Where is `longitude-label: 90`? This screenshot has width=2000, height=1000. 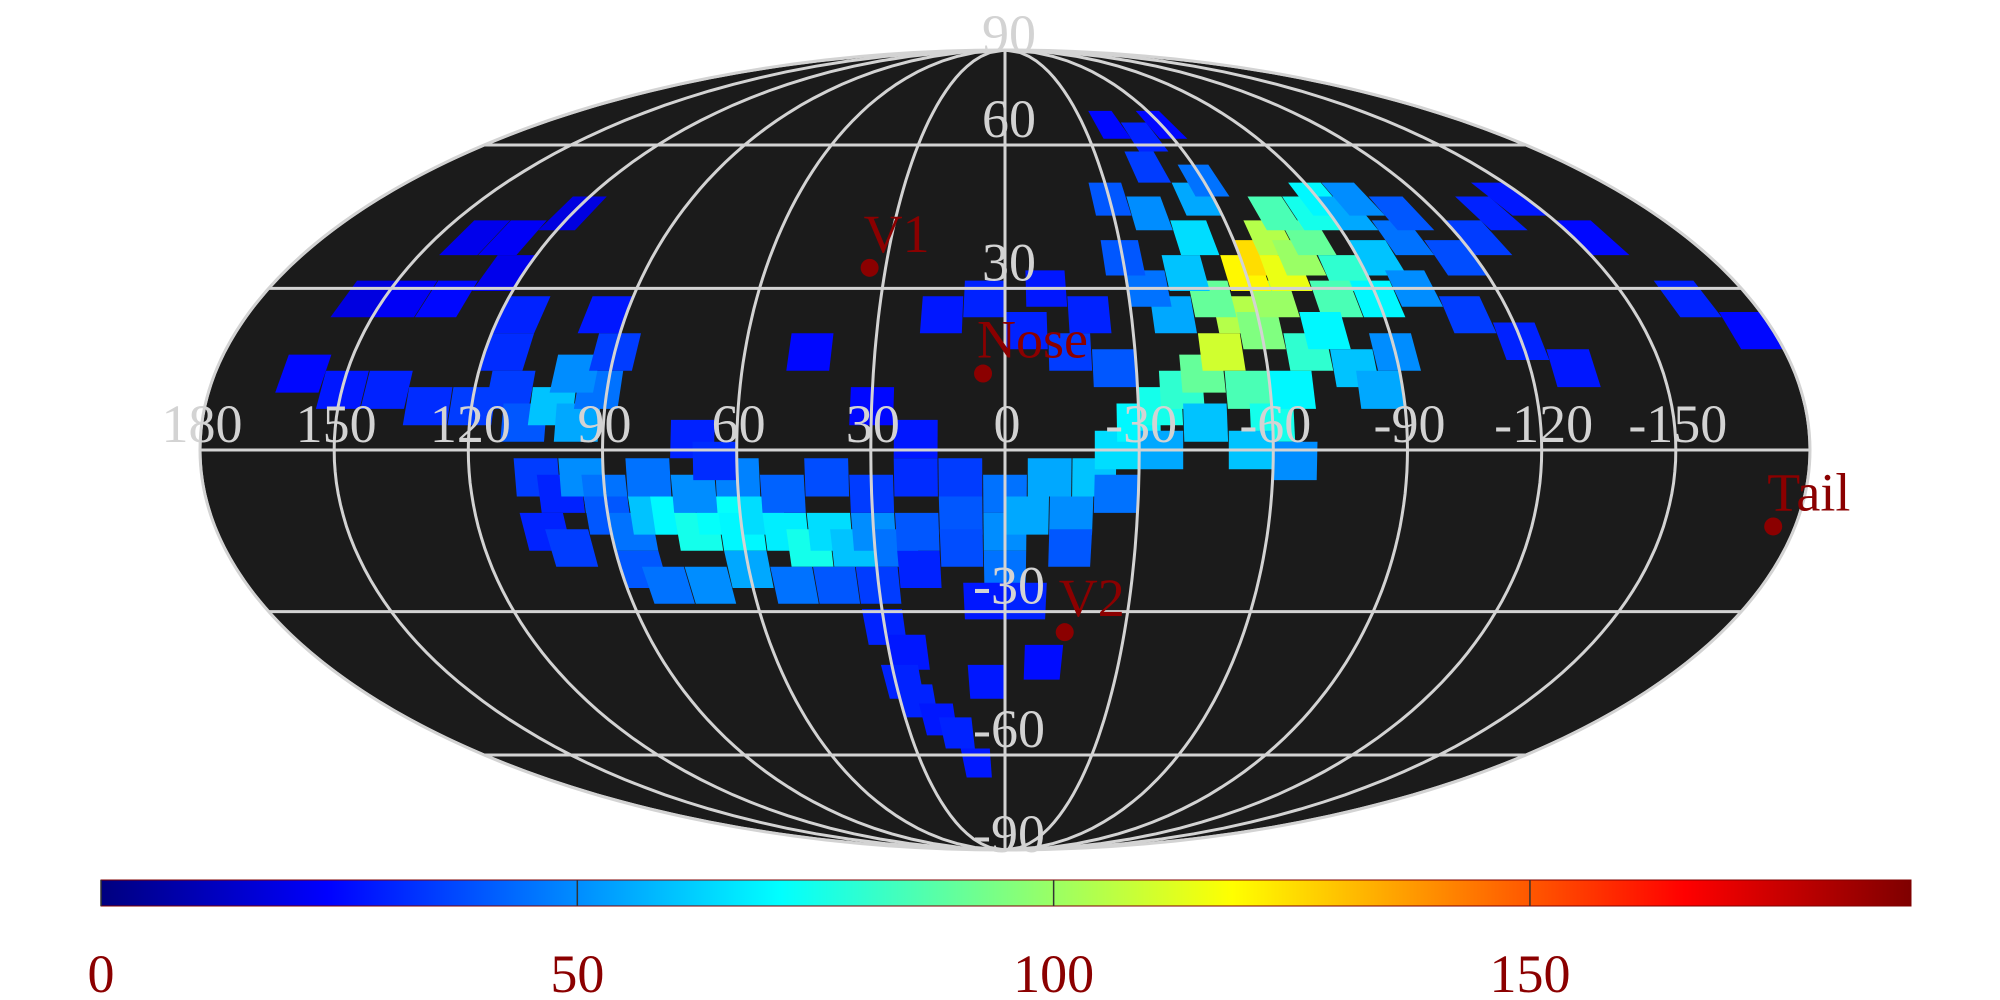
longitude-label: 90 is located at coordinates (605, 424).